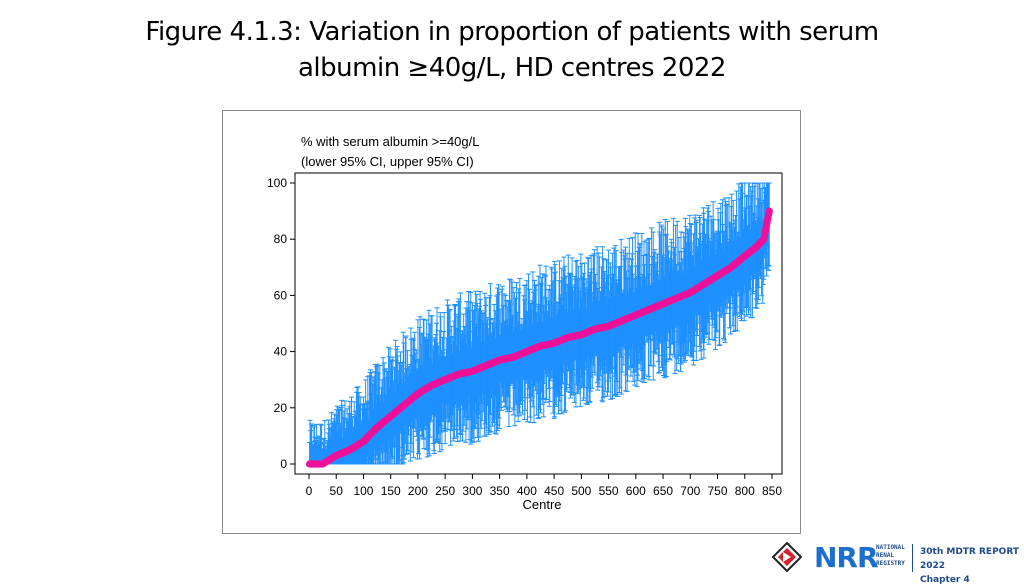  I want to click on title-line-2: albumin ≥40g/L, HD centres 2022, so click(512, 68).